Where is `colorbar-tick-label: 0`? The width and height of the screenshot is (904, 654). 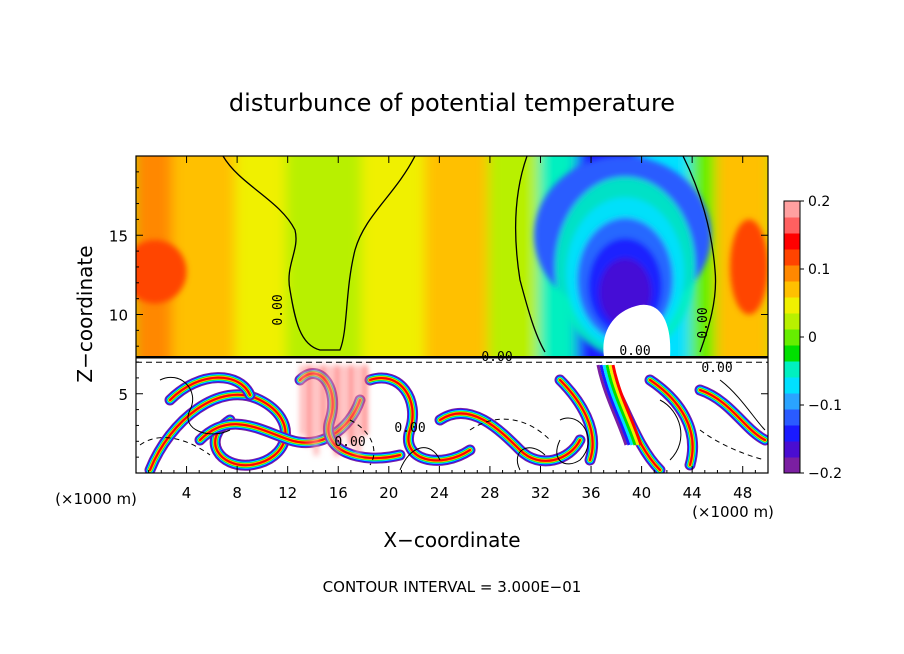 colorbar-tick-label: 0 is located at coordinates (812, 338).